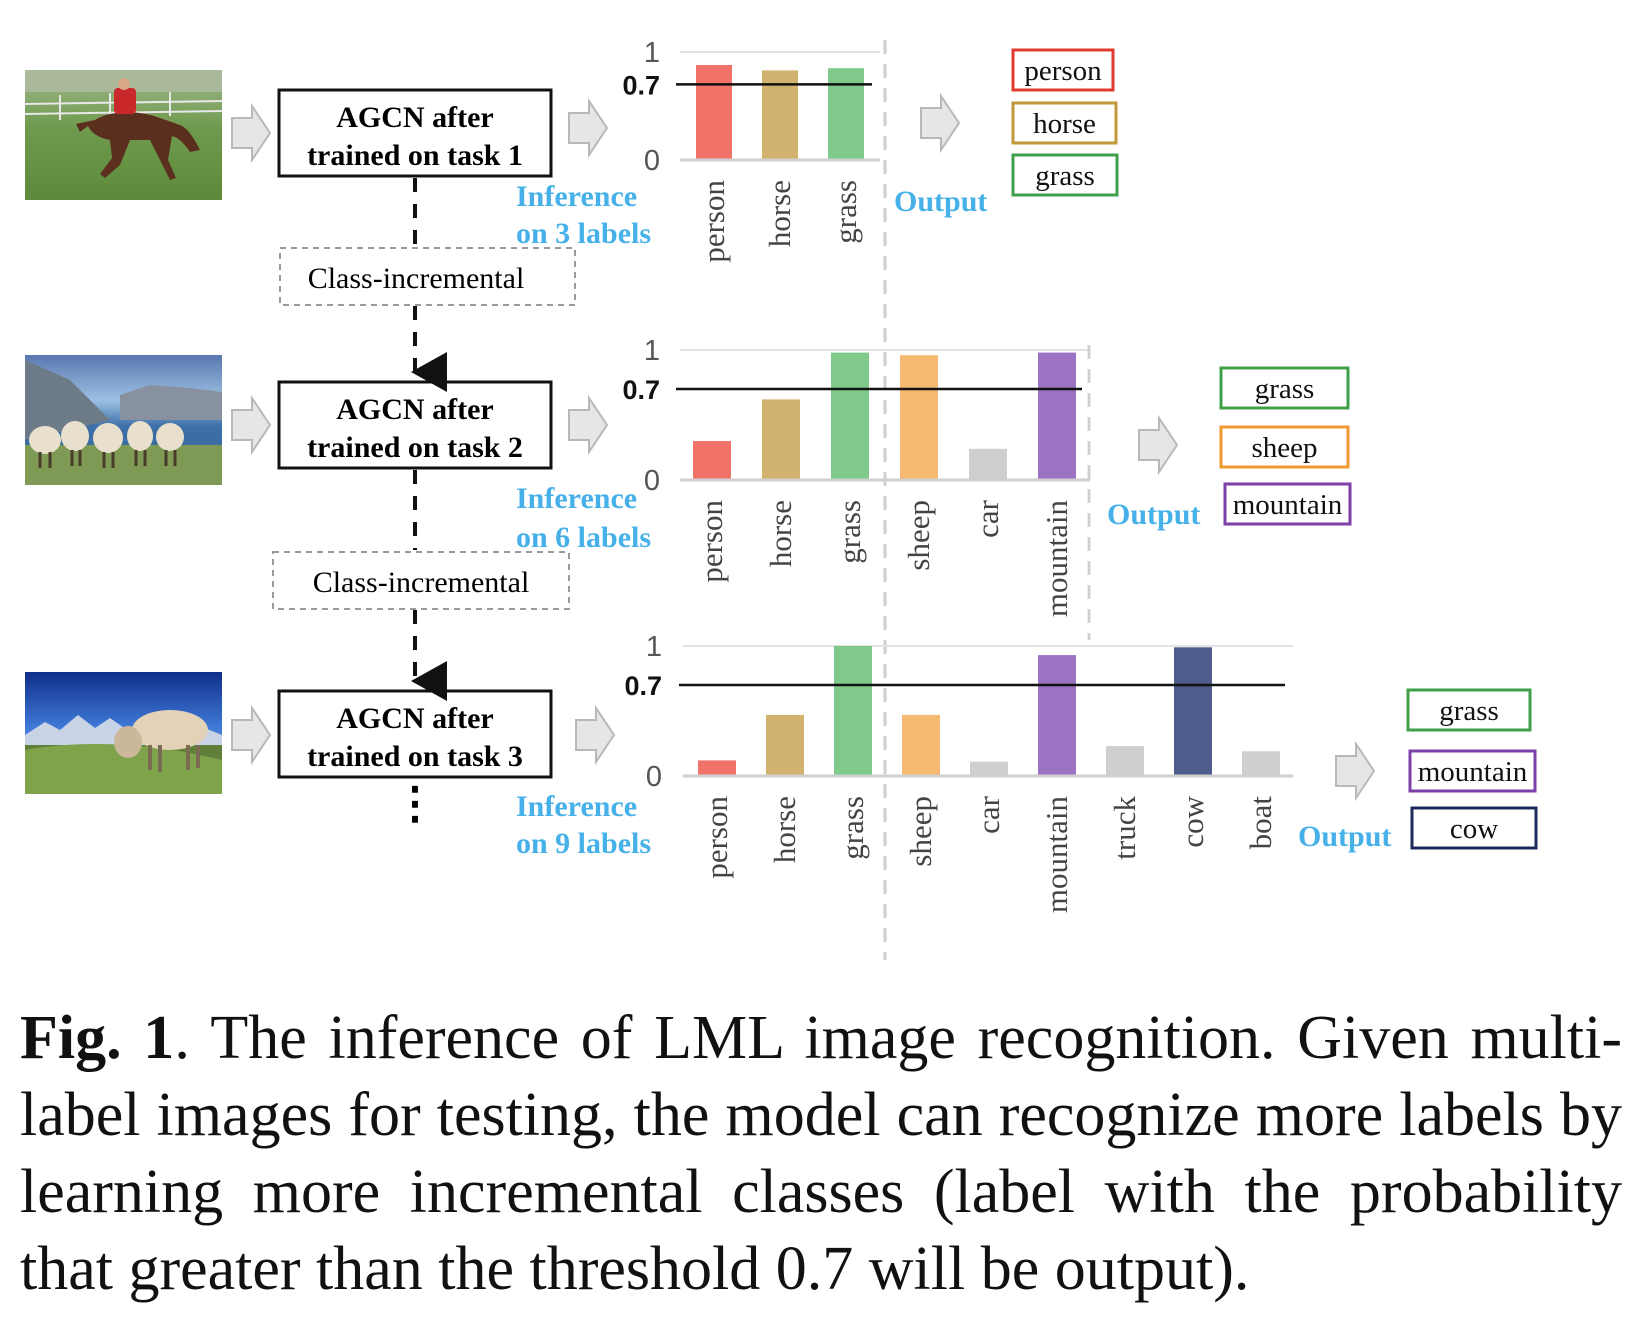 This screenshot has width=1638, height=1318. I want to click on model-box-line2: trained on task 1, so click(415, 155).